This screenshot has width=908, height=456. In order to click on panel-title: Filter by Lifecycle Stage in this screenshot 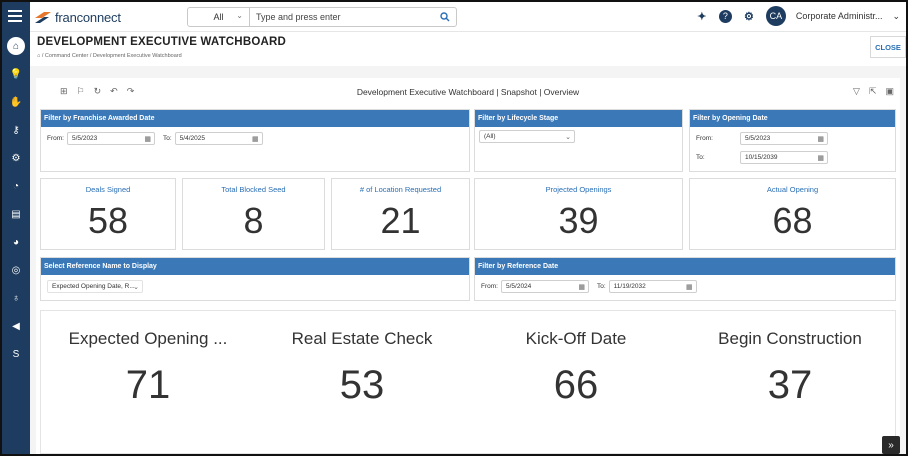, I will do `click(578, 118)`.